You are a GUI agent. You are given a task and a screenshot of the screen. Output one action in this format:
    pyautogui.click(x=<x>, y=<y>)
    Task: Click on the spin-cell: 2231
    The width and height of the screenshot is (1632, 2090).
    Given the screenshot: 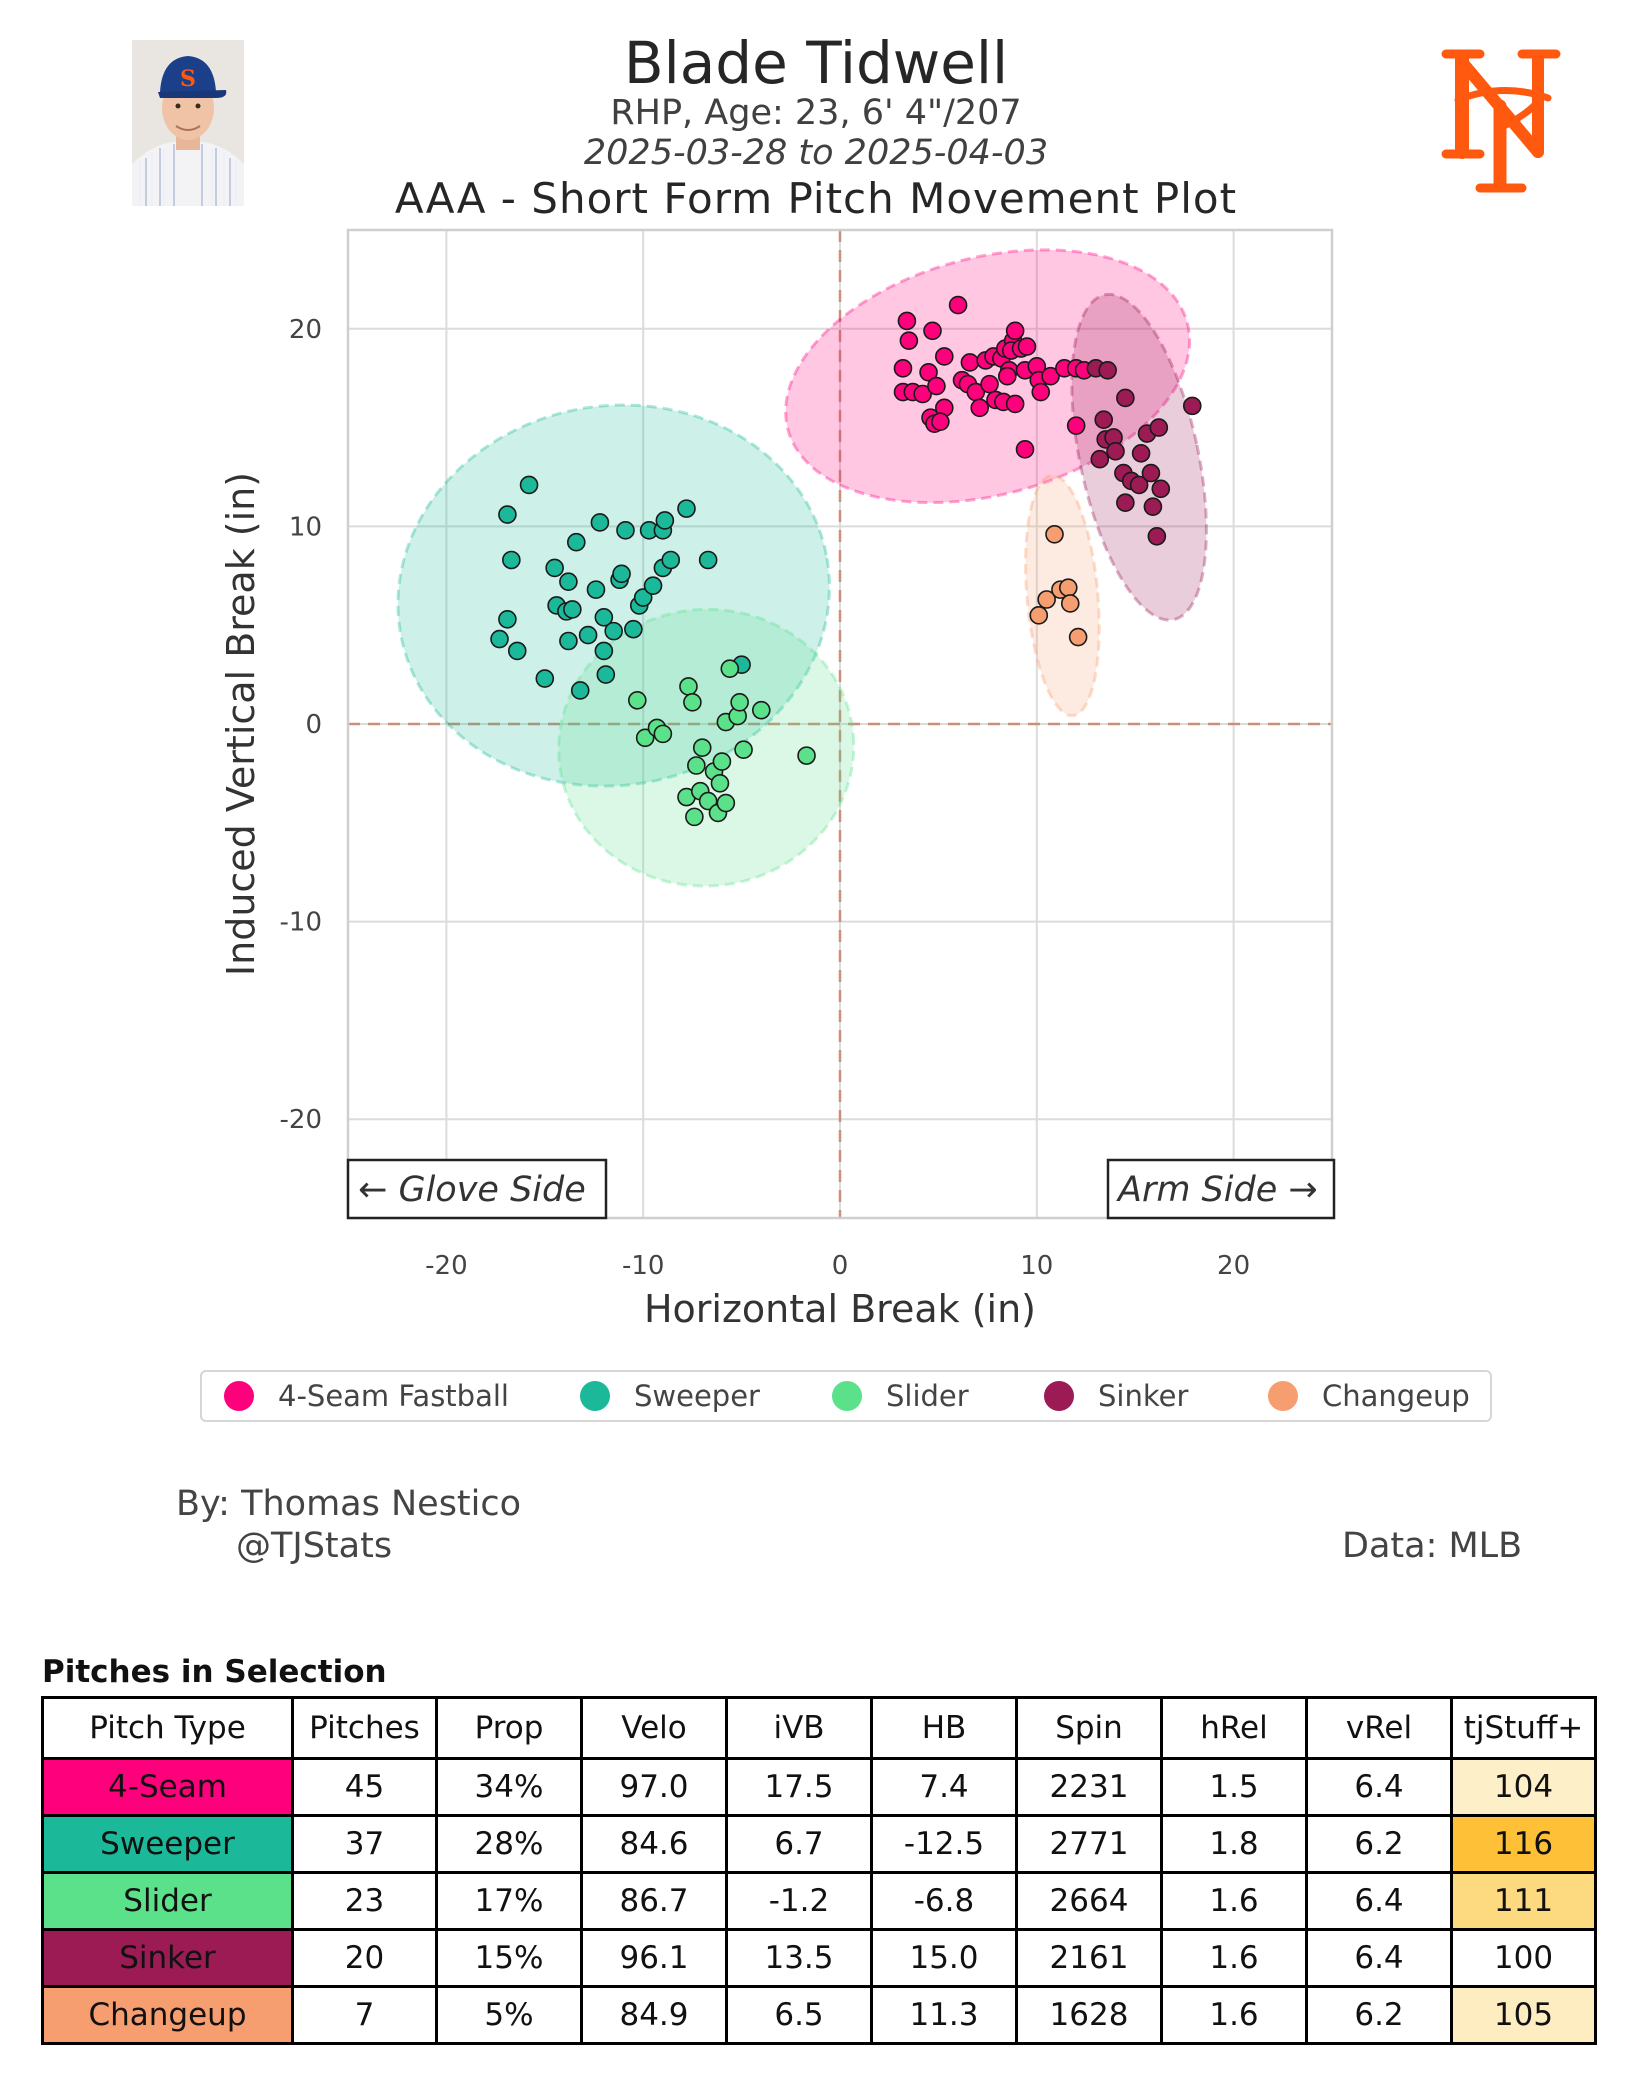 What is the action you would take?
    pyautogui.click(x=1089, y=1787)
    